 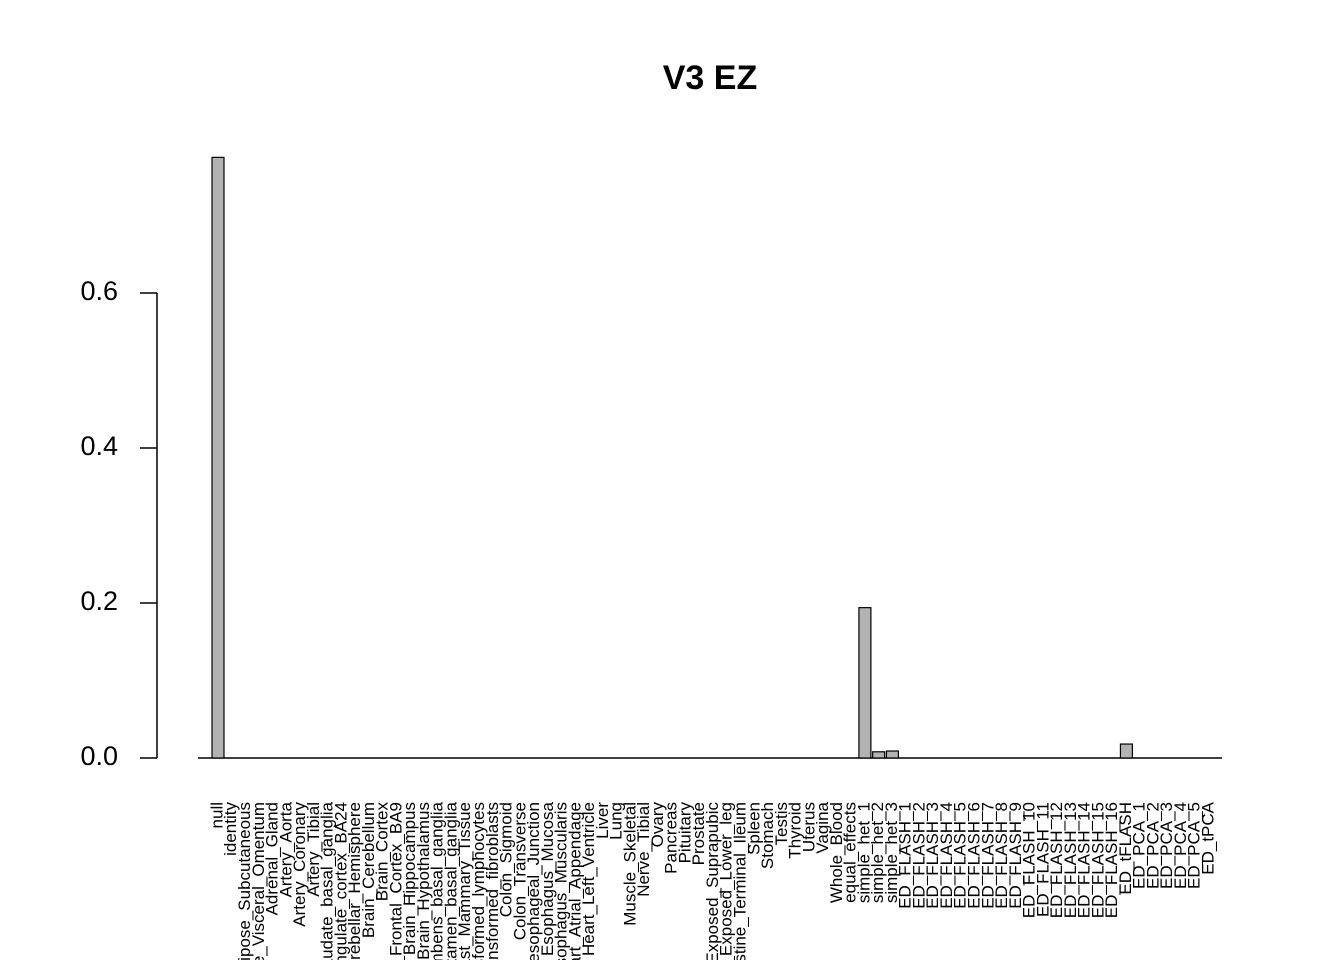 What do you see at coordinates (464, 881) in the screenshot?
I see `x-tick-label: Breast_Mammary_Tissue` at bounding box center [464, 881].